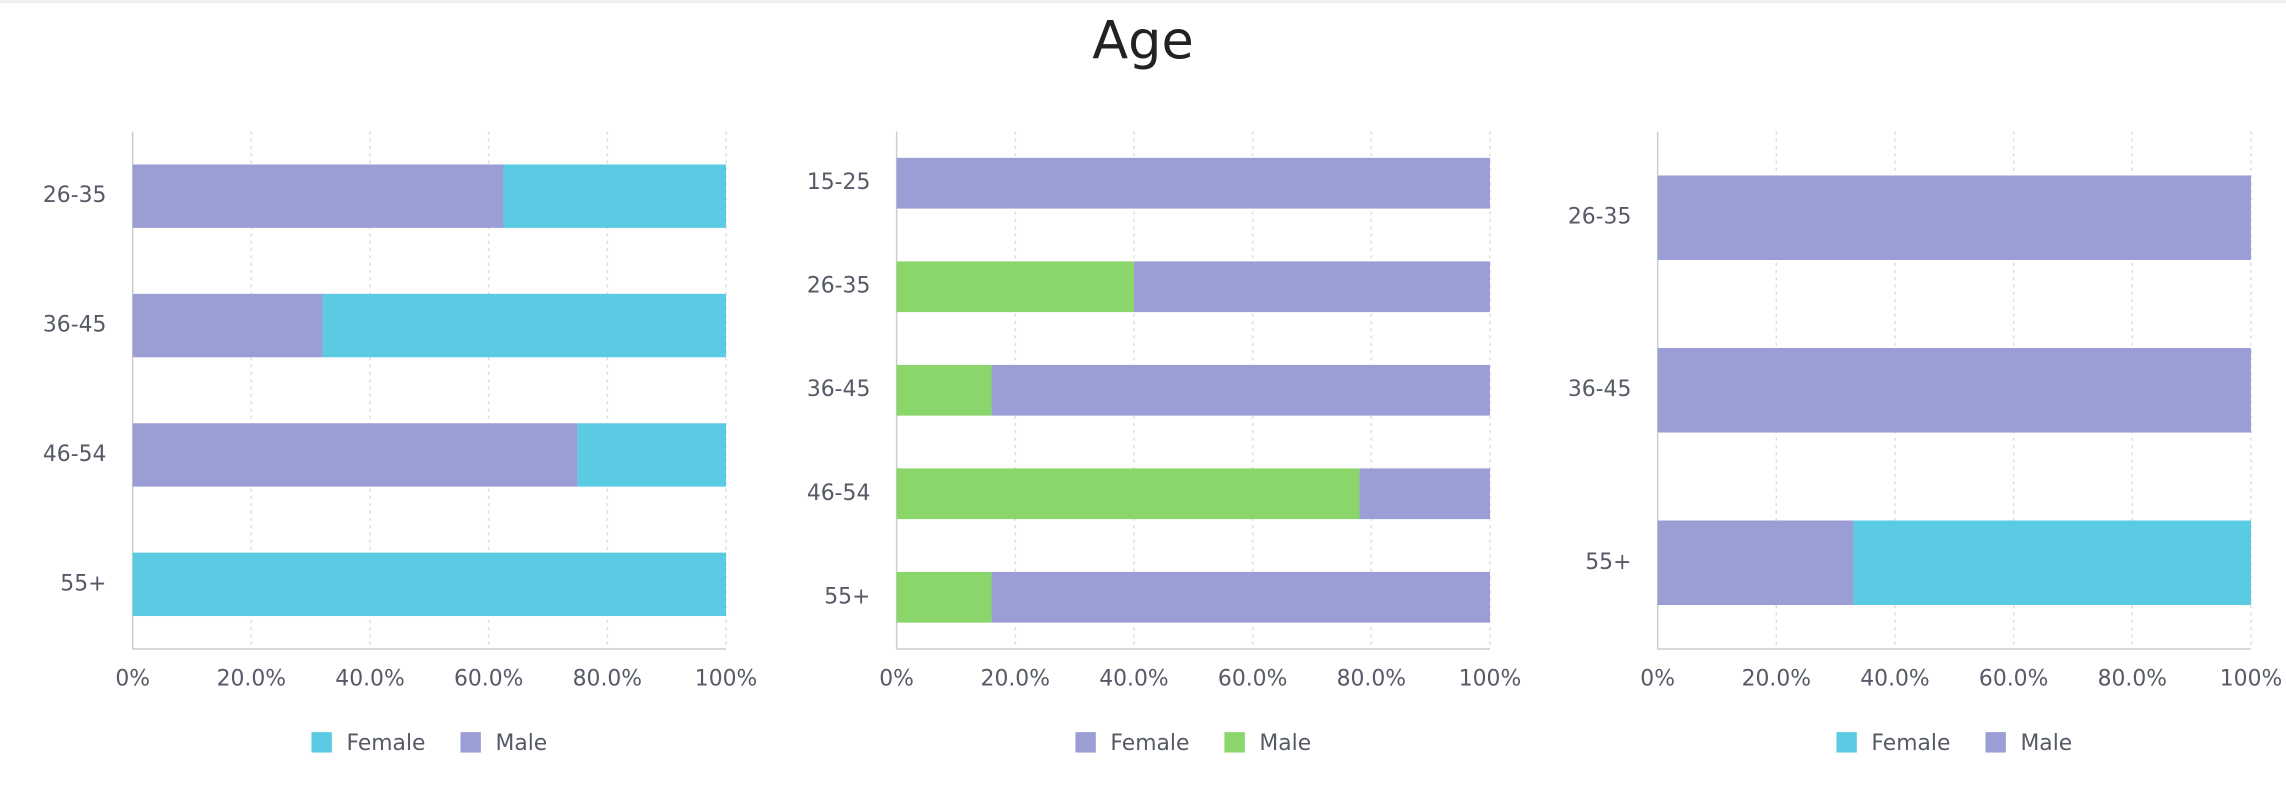  What do you see at coordinates (1142, 41) in the screenshot?
I see `page-title: Age` at bounding box center [1142, 41].